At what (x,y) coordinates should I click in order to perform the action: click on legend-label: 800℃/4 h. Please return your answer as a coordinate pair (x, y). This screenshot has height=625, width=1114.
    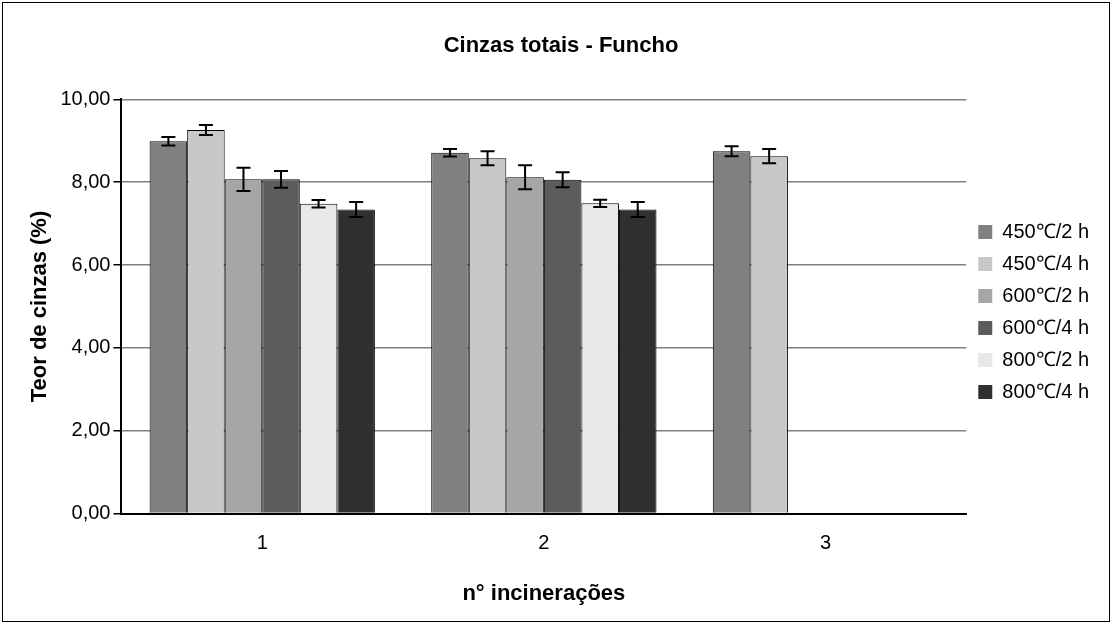
    Looking at the image, I should click on (1046, 390).